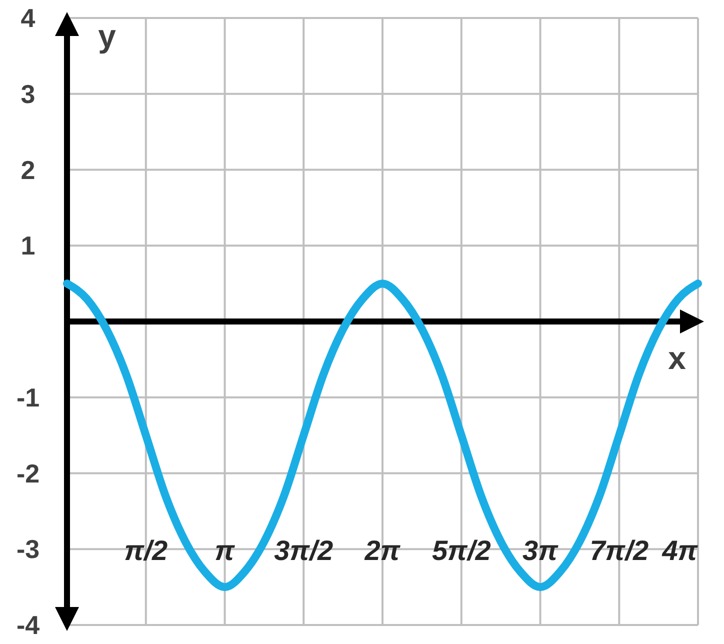 This screenshot has height=644, width=724. Describe the element at coordinates (28, 169) in the screenshot. I see `y-tick-label: 2` at that location.